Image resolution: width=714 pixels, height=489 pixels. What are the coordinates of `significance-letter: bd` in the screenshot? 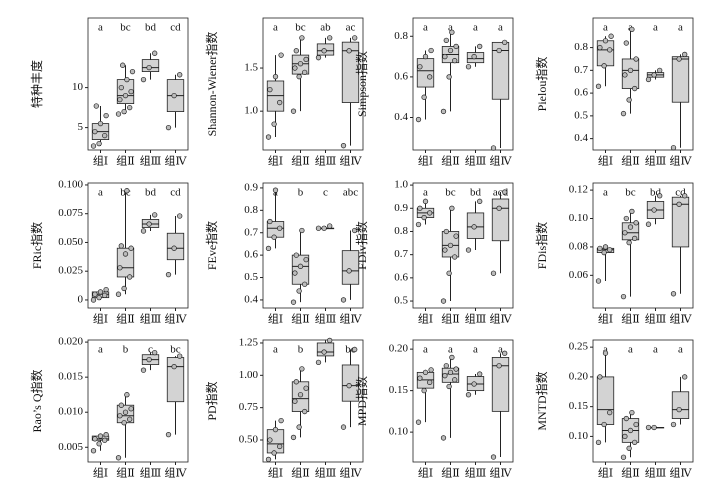 It's located at (151, 28).